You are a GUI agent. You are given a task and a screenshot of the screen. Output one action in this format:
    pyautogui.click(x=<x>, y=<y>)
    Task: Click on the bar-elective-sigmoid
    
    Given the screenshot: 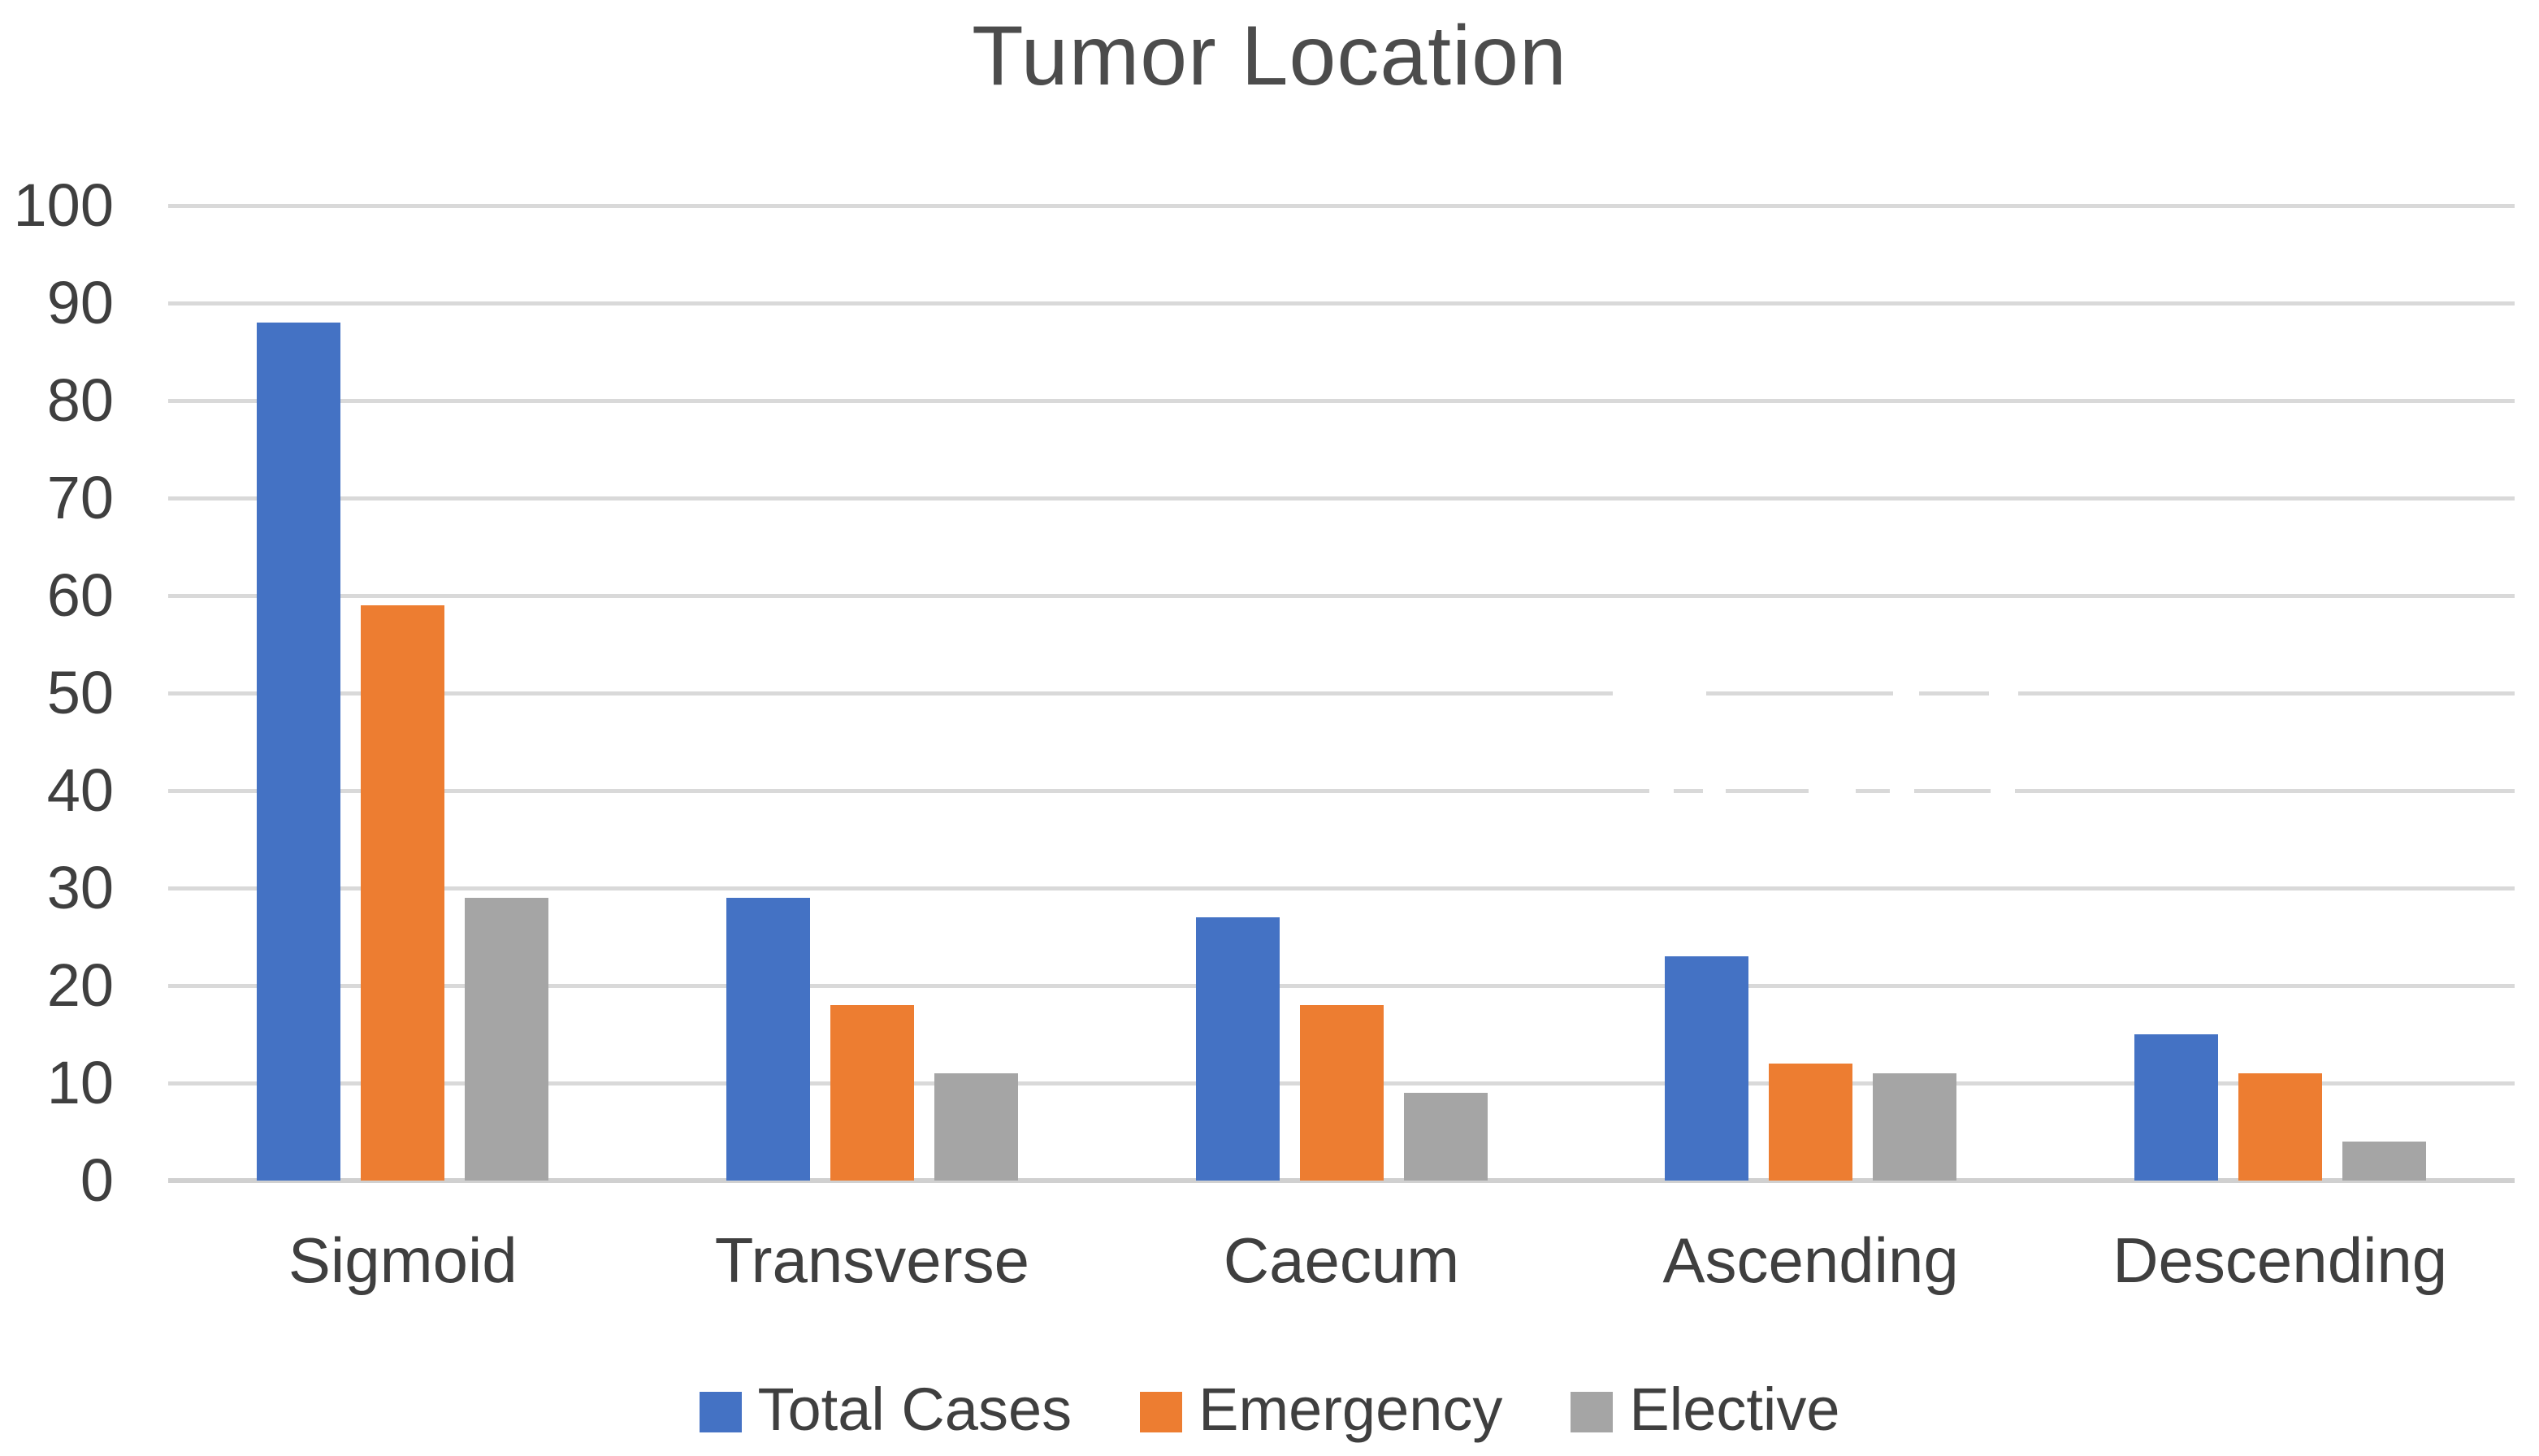 What is the action you would take?
    pyautogui.click(x=507, y=1039)
    